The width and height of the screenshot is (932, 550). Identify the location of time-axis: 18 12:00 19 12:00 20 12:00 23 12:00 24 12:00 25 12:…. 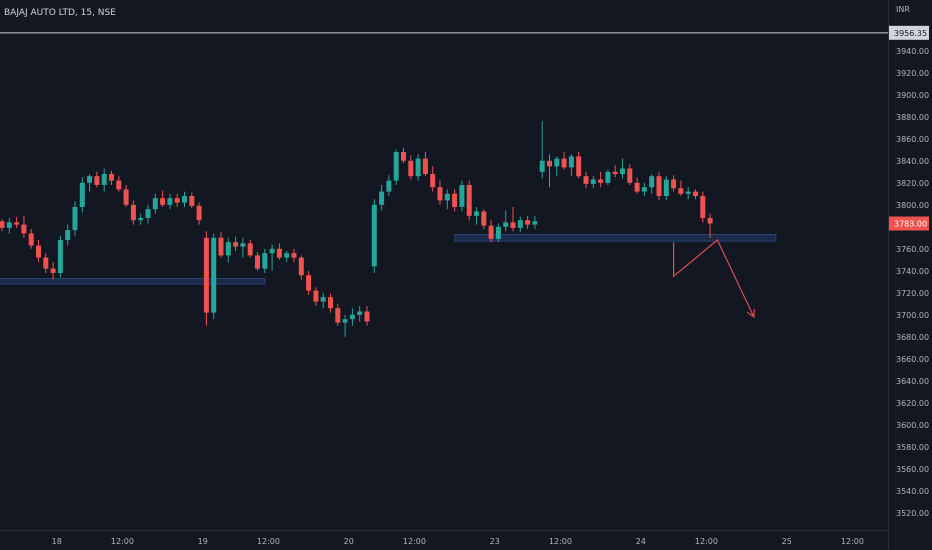
(458, 541).